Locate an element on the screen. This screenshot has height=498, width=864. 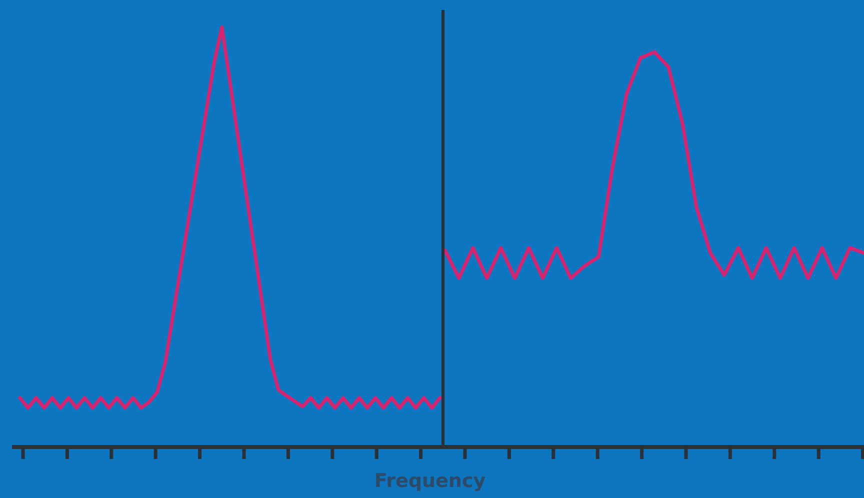
x-axis-title: Frequency is located at coordinates (430, 481).